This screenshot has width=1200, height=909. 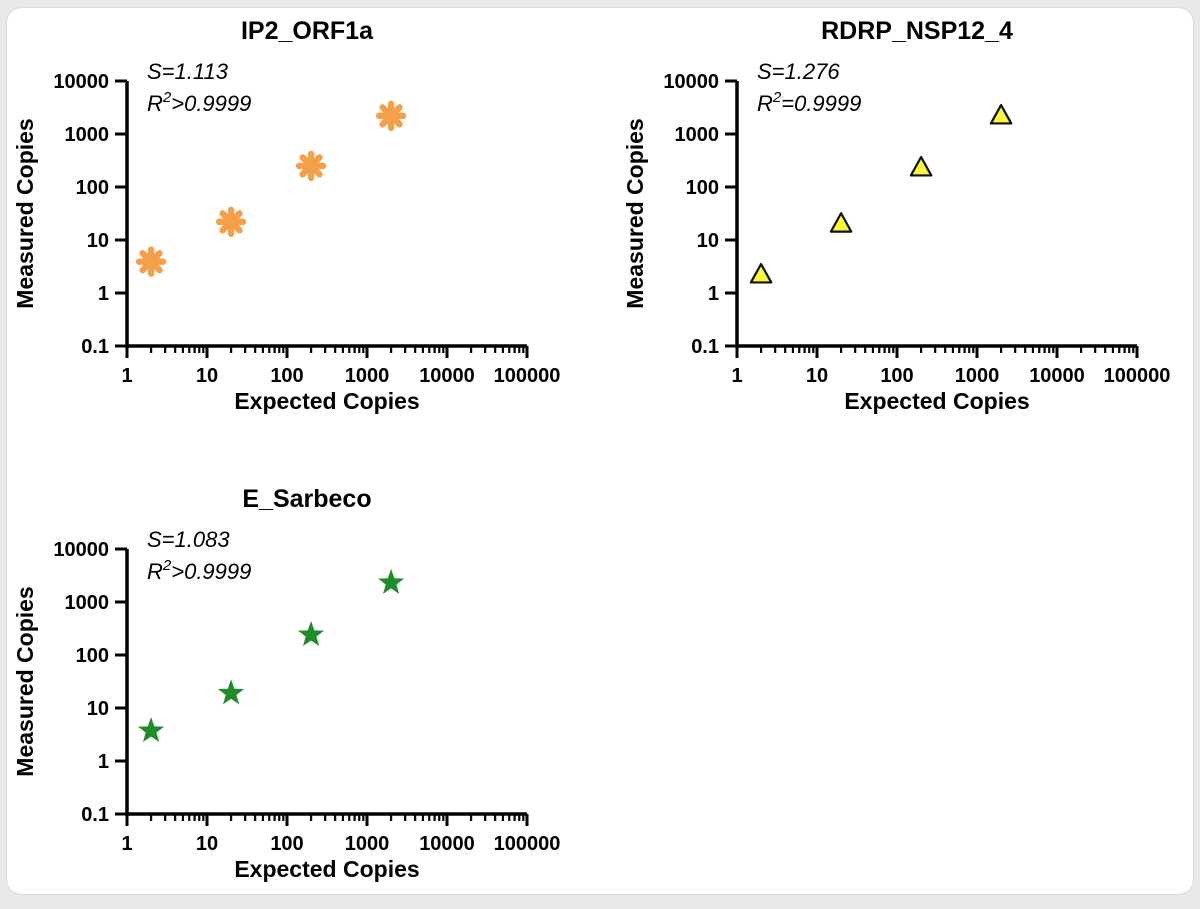 What do you see at coordinates (188, 539) in the screenshot?
I see `slope-annotation: S=1.083` at bounding box center [188, 539].